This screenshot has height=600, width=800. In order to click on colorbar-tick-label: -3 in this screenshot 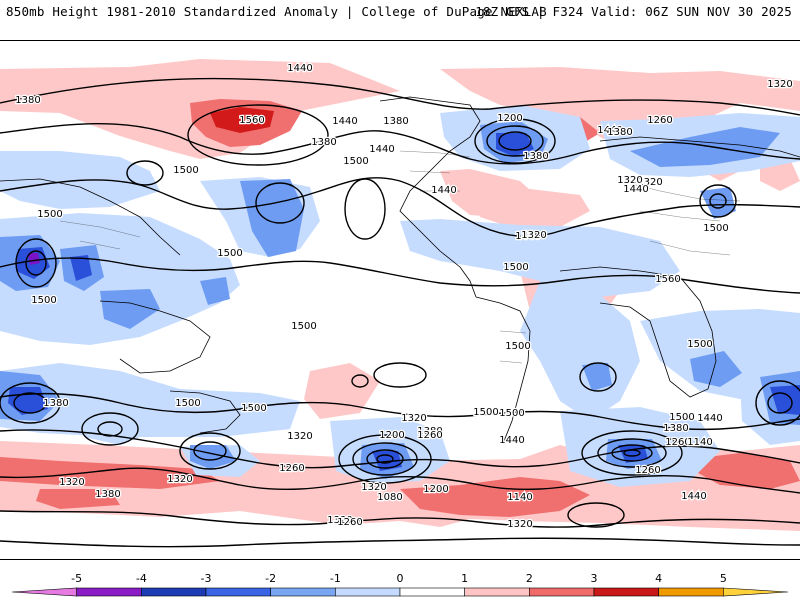, I will do `click(206, 578)`.